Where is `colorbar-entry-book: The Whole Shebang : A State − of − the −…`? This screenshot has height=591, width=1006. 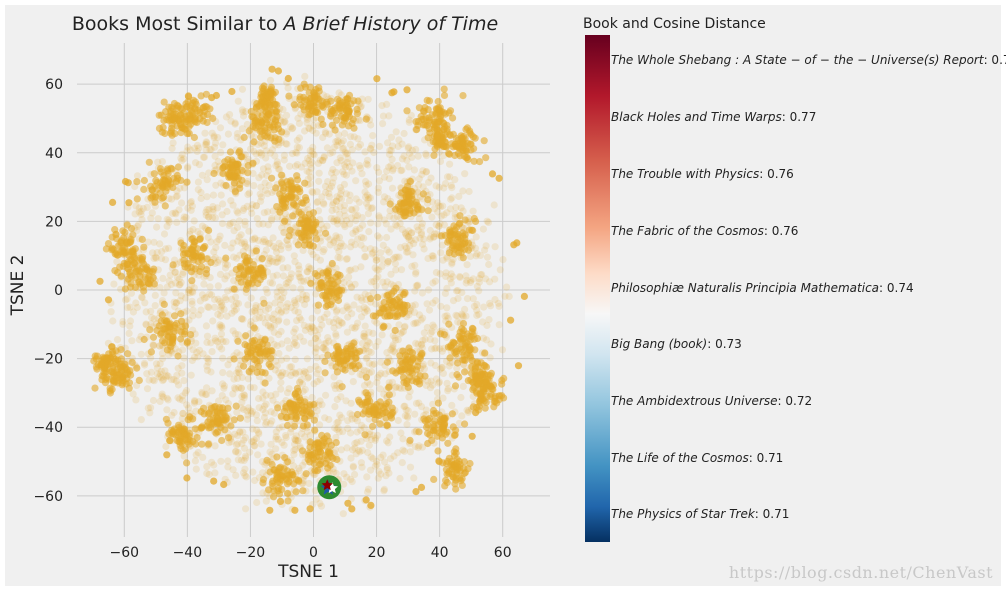
colorbar-entry-book: The Whole Shebang : A State − of − the −… is located at coordinates (797, 60).